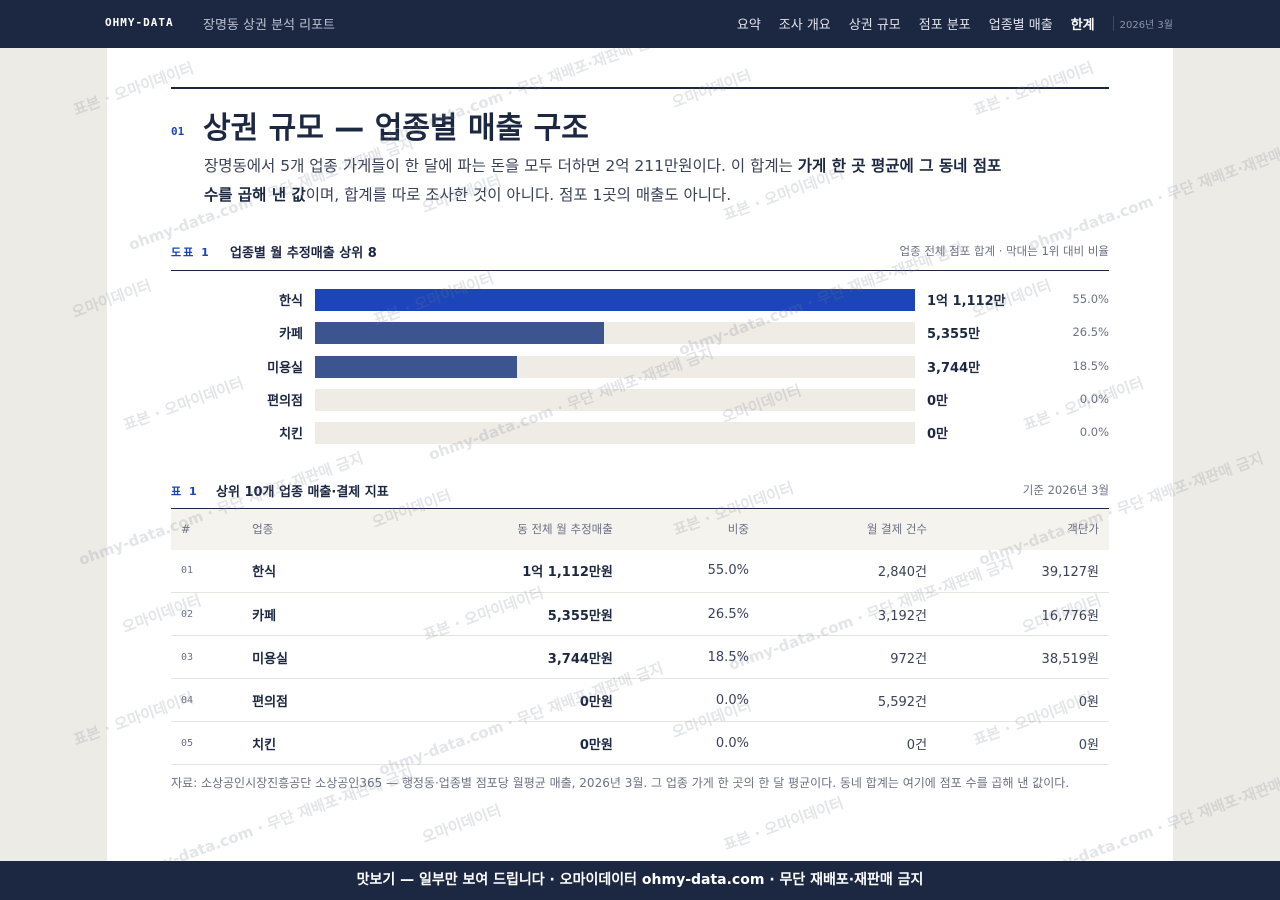  Describe the element at coordinates (640, 88) in the screenshot. I see `section-rule` at that location.